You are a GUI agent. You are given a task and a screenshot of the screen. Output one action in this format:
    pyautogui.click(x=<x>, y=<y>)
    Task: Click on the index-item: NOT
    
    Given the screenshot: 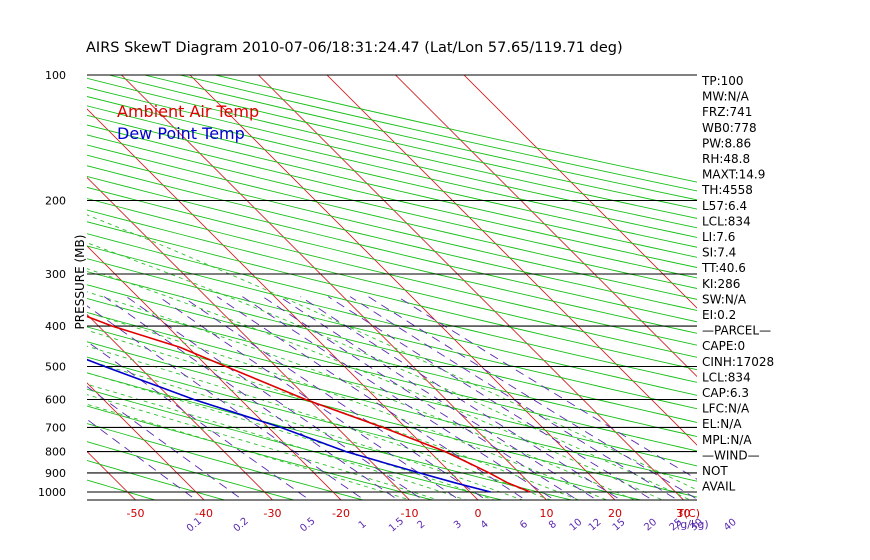 What is the action you would take?
    pyautogui.click(x=715, y=471)
    